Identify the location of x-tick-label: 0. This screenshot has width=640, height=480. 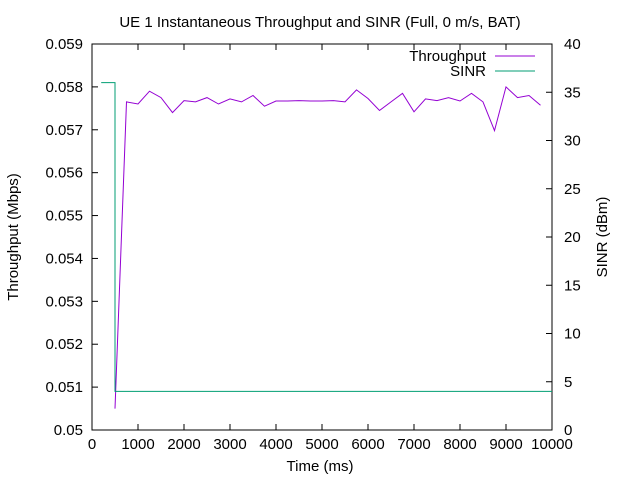
(92, 444).